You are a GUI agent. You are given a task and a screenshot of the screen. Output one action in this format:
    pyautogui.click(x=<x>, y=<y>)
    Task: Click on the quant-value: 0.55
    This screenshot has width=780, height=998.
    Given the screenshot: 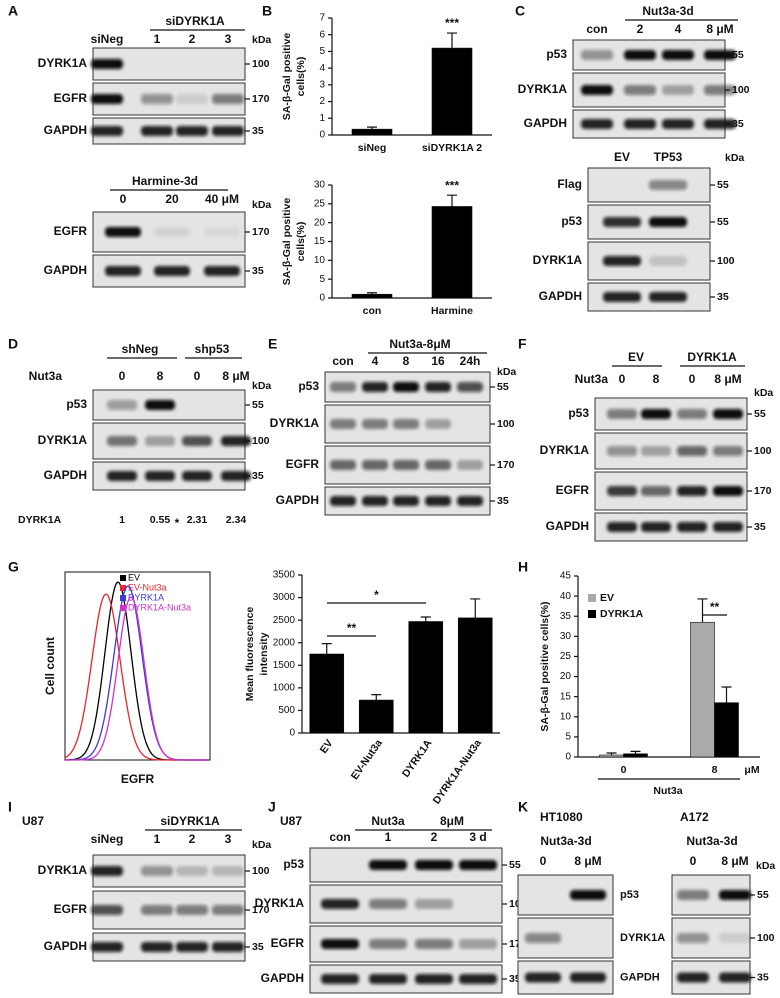 What is the action you would take?
    pyautogui.click(x=160, y=520)
    